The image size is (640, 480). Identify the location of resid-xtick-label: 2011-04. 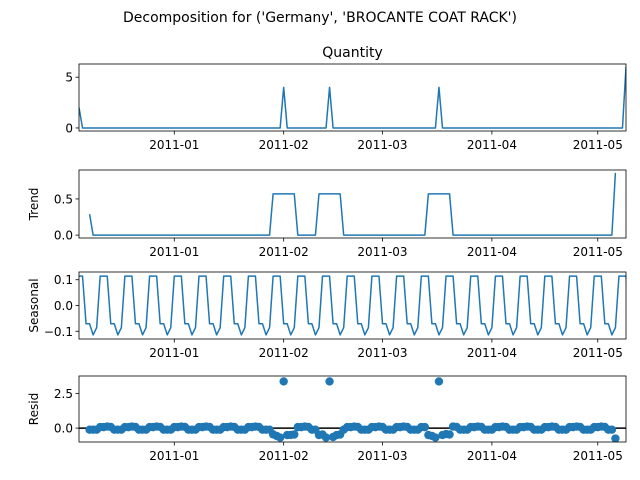
(492, 456).